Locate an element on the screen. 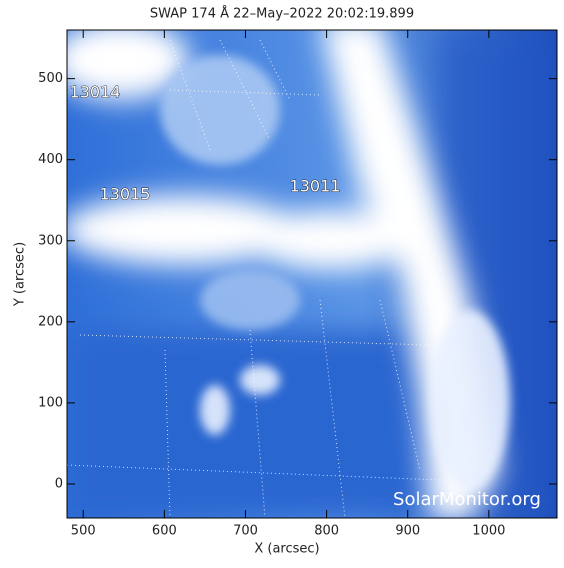 The width and height of the screenshot is (564, 568). x-tick-label: 600 is located at coordinates (164, 531).